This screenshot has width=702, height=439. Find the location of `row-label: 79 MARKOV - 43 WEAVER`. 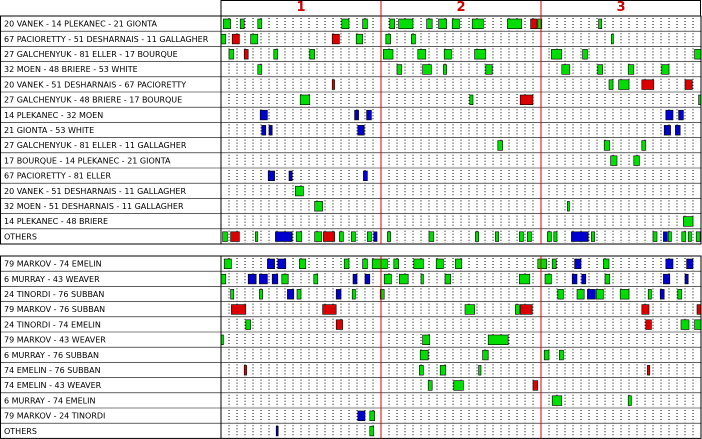

row-label: 79 MARKOV - 43 WEAVER is located at coordinates (55, 340).